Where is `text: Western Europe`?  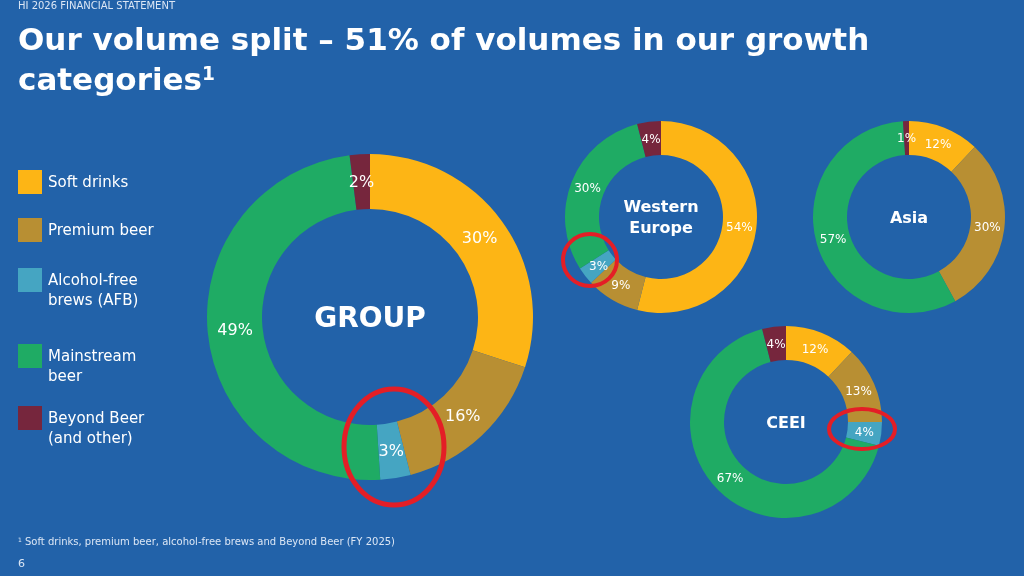 text: Western Europe is located at coordinates (661, 217).